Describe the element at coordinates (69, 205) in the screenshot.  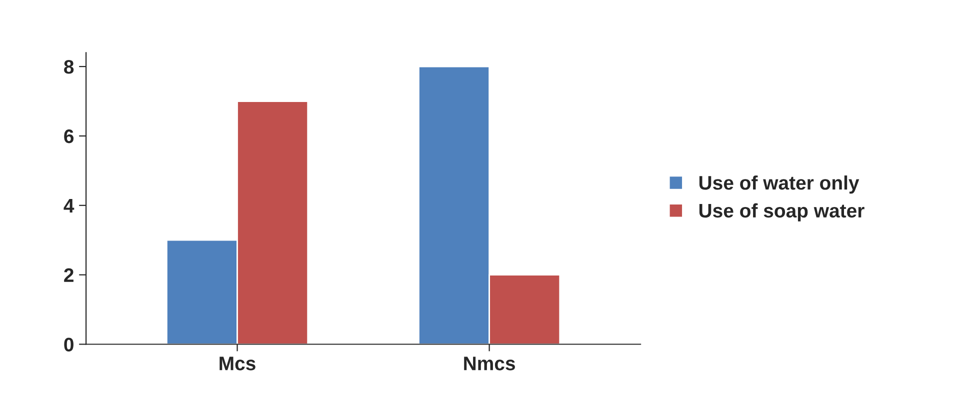
I see `y-tick-label: 4` at that location.